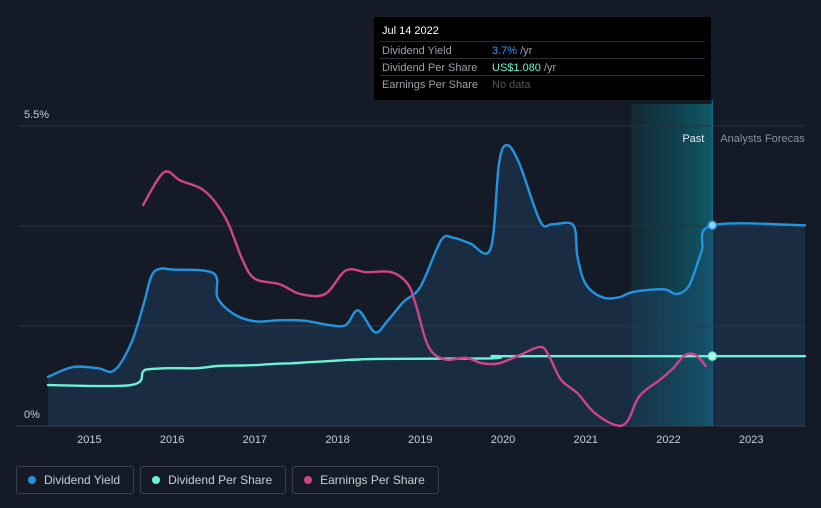 The height and width of the screenshot is (508, 821). What do you see at coordinates (672, 265) in the screenshot?
I see `forecast-region` at bounding box center [672, 265].